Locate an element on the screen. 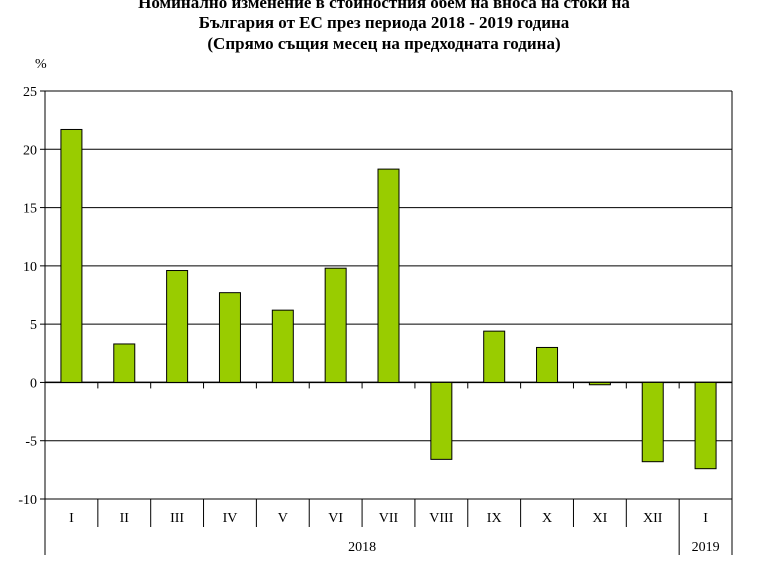 The height and width of the screenshot is (579, 768). y-axis-label: % is located at coordinates (41, 64).